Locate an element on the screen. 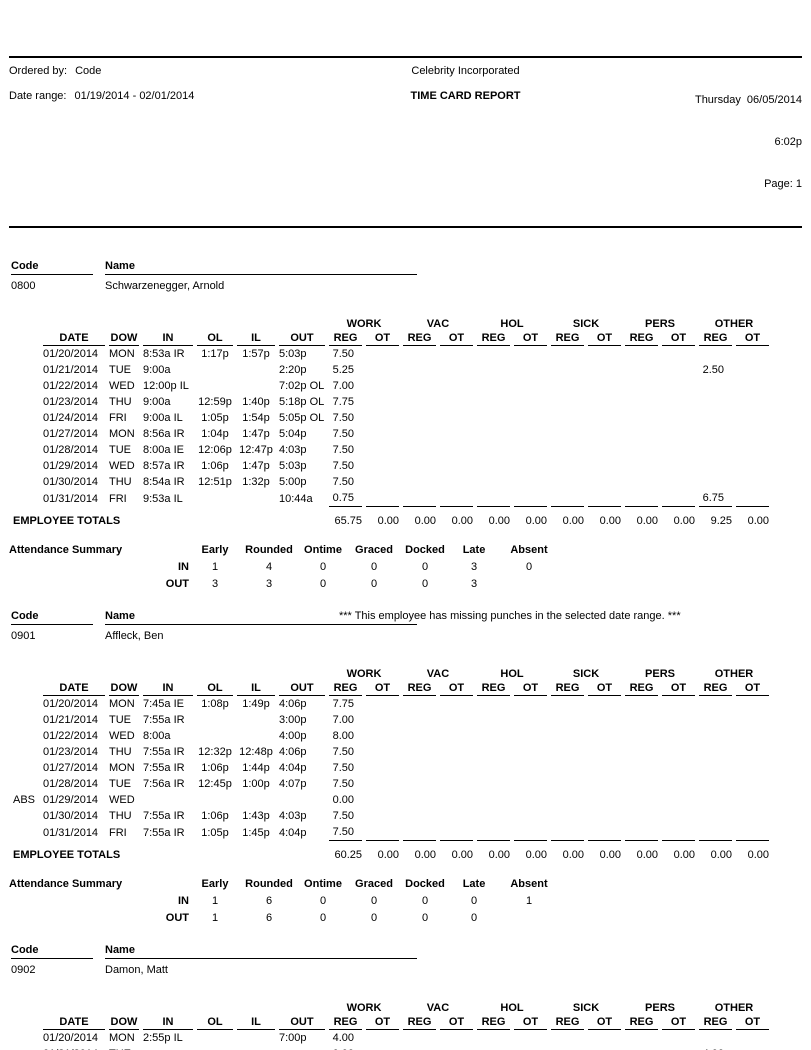 Image resolution: width=811 pixels, height=1050 pixels. punch-row: 01/31/2014 FRI 9:53a IL 10:44a 0.75 6.75 is located at coordinates (391, 498).